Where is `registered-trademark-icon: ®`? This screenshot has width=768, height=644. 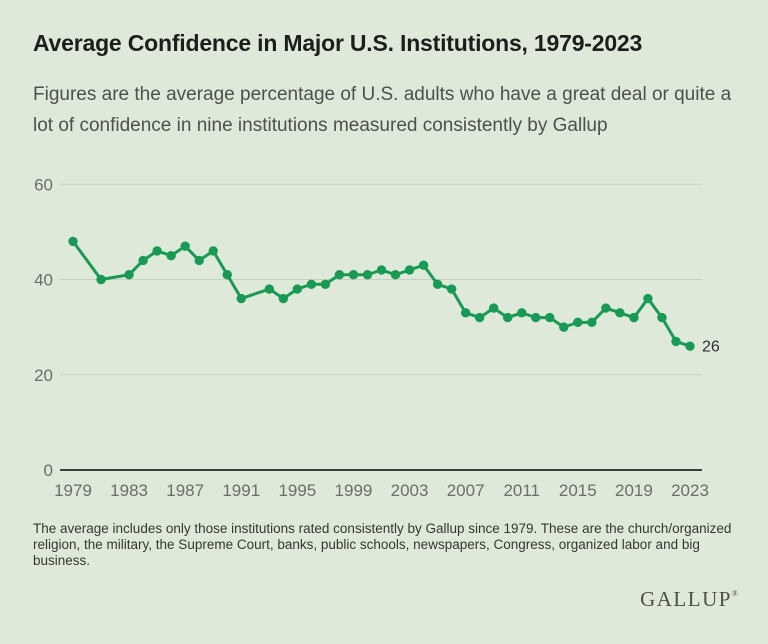 registered-trademark-icon: ® is located at coordinates (734, 593).